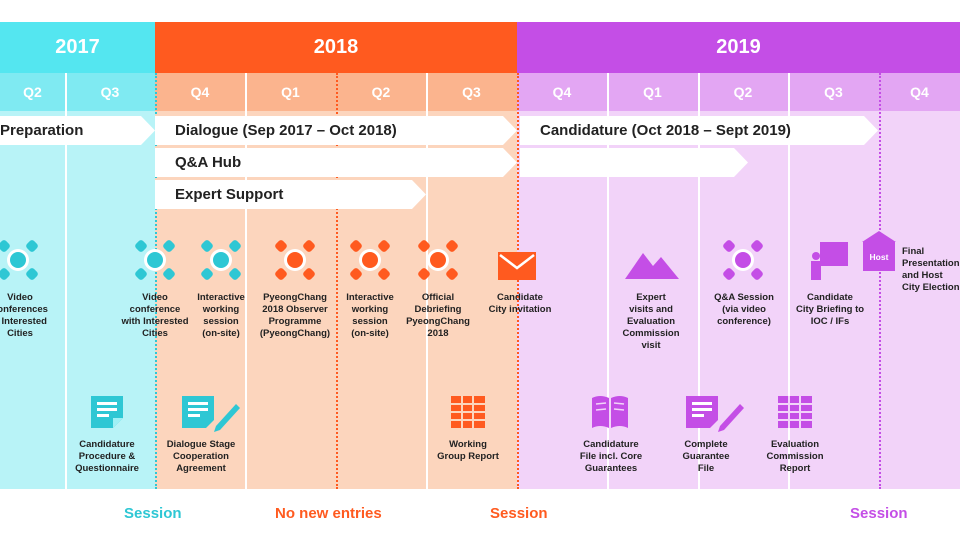  What do you see at coordinates (290, 194) in the screenshot?
I see `phase-arrow-expert-support: Expert Support` at bounding box center [290, 194].